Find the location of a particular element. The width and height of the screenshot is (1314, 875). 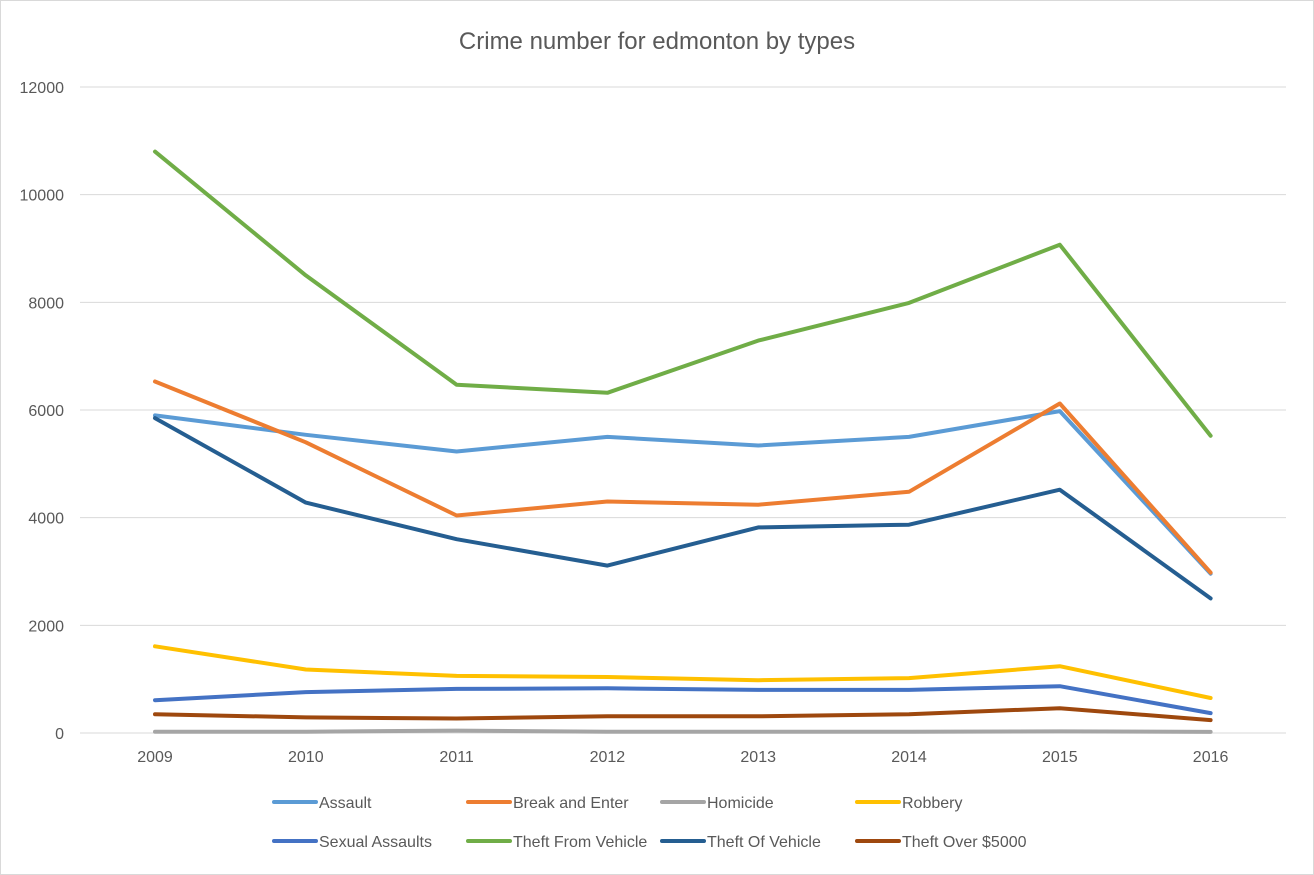

y-tick-label: 12000 is located at coordinates (42, 88).